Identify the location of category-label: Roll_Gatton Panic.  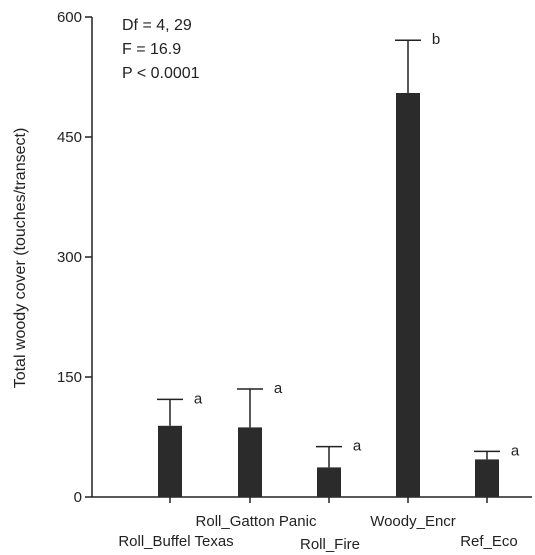
(256, 521).